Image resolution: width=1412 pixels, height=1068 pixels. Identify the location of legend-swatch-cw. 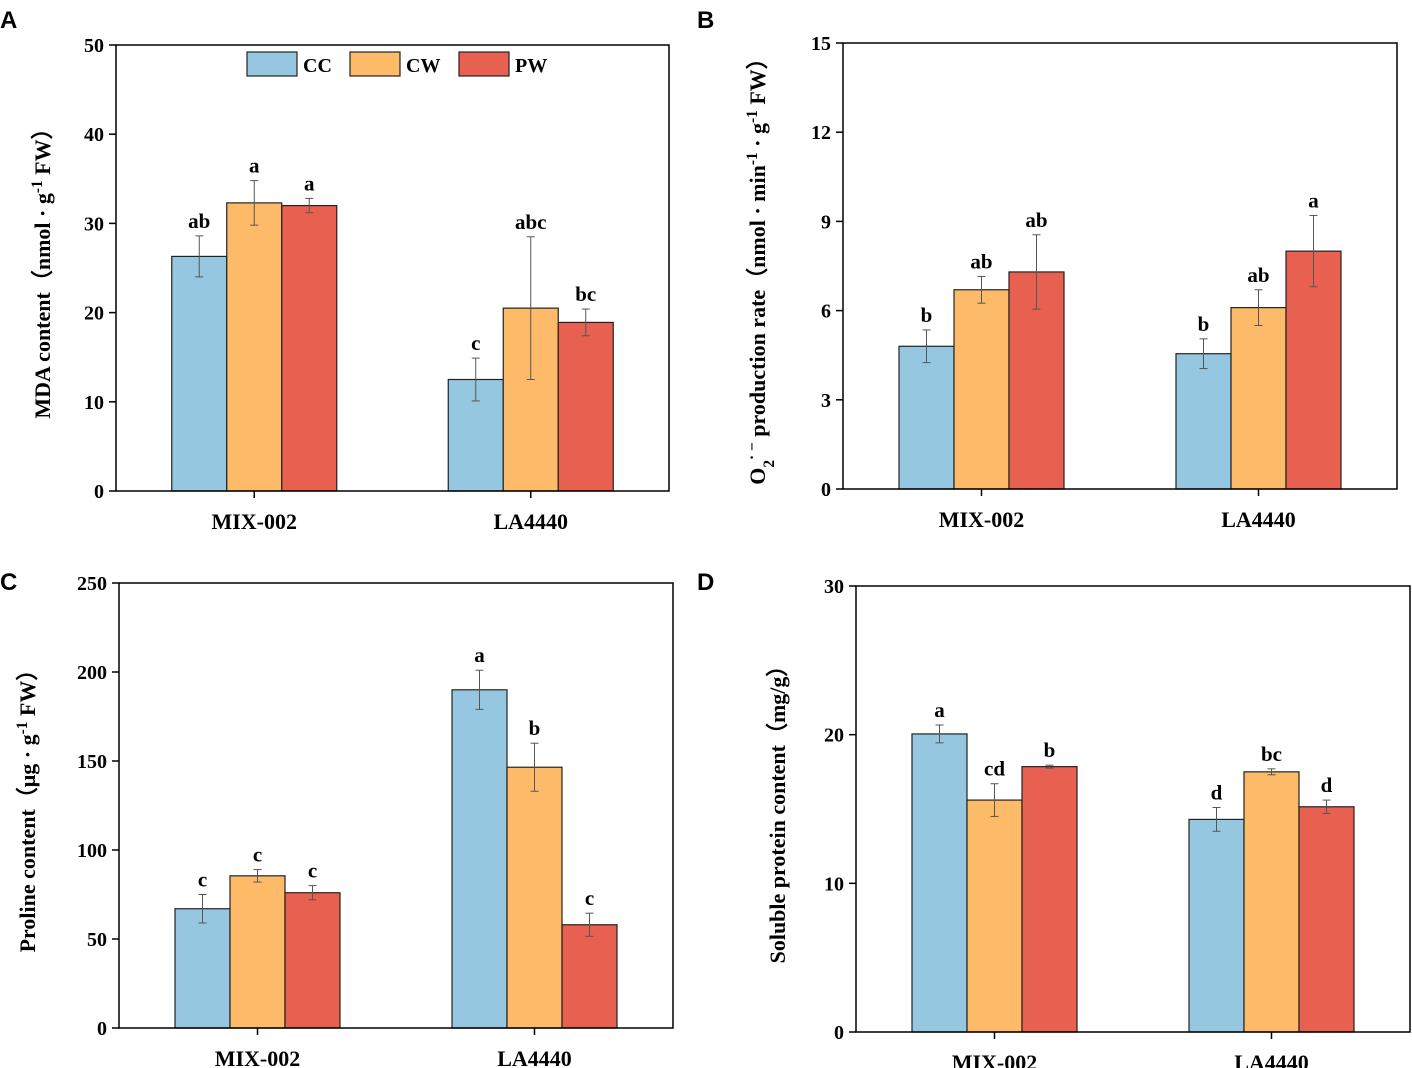
(375, 64).